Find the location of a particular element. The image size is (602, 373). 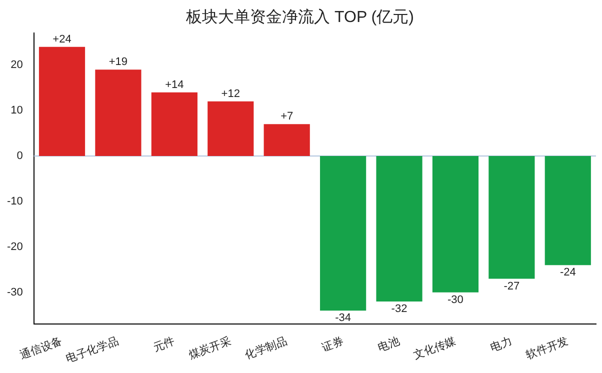

y-tick-label: 10 is located at coordinates (16, 110).